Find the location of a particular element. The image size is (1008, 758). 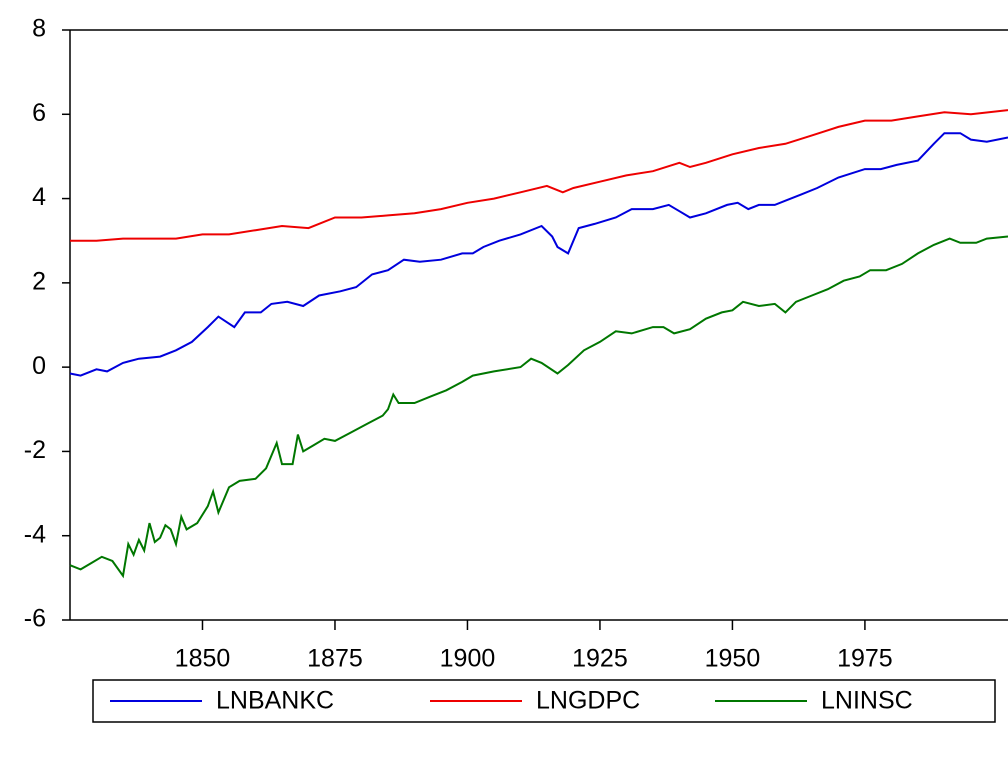

y-tick-label: 8 is located at coordinates (39, 29).